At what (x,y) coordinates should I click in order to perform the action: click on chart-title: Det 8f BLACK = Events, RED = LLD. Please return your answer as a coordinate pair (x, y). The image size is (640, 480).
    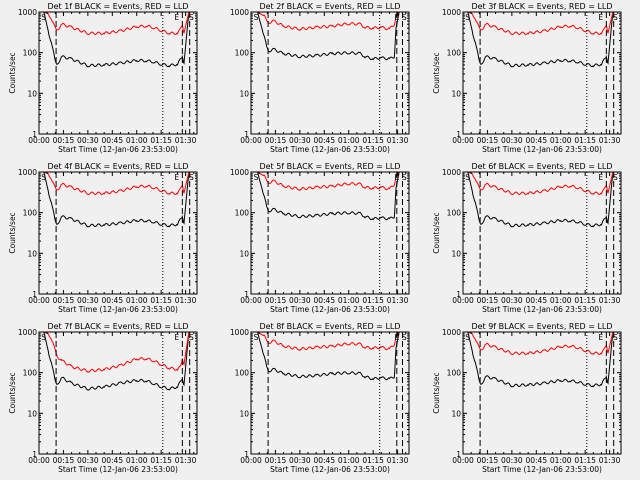
    Looking at the image, I should click on (329, 326).